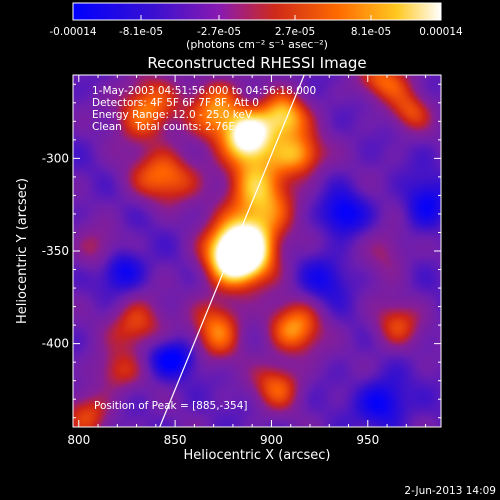 The width and height of the screenshot is (500, 500). I want to click on y-tick-label: -350, so click(55, 251).